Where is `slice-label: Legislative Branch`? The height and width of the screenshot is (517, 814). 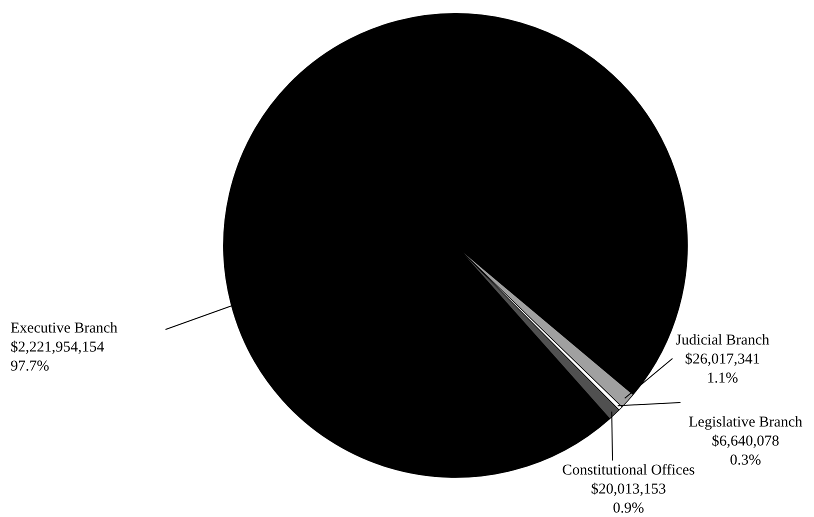 slice-label: Legislative Branch is located at coordinates (745, 422).